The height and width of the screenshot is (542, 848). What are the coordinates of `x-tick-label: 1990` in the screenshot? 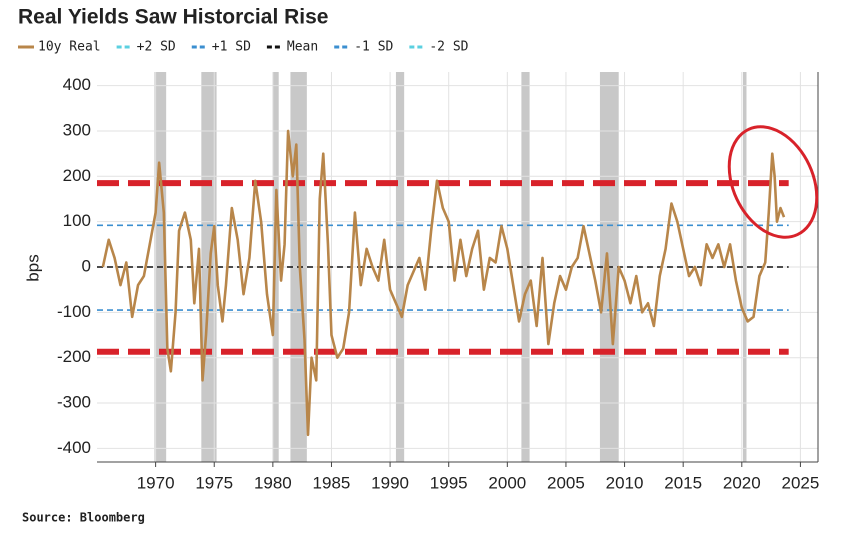 It's located at (390, 482).